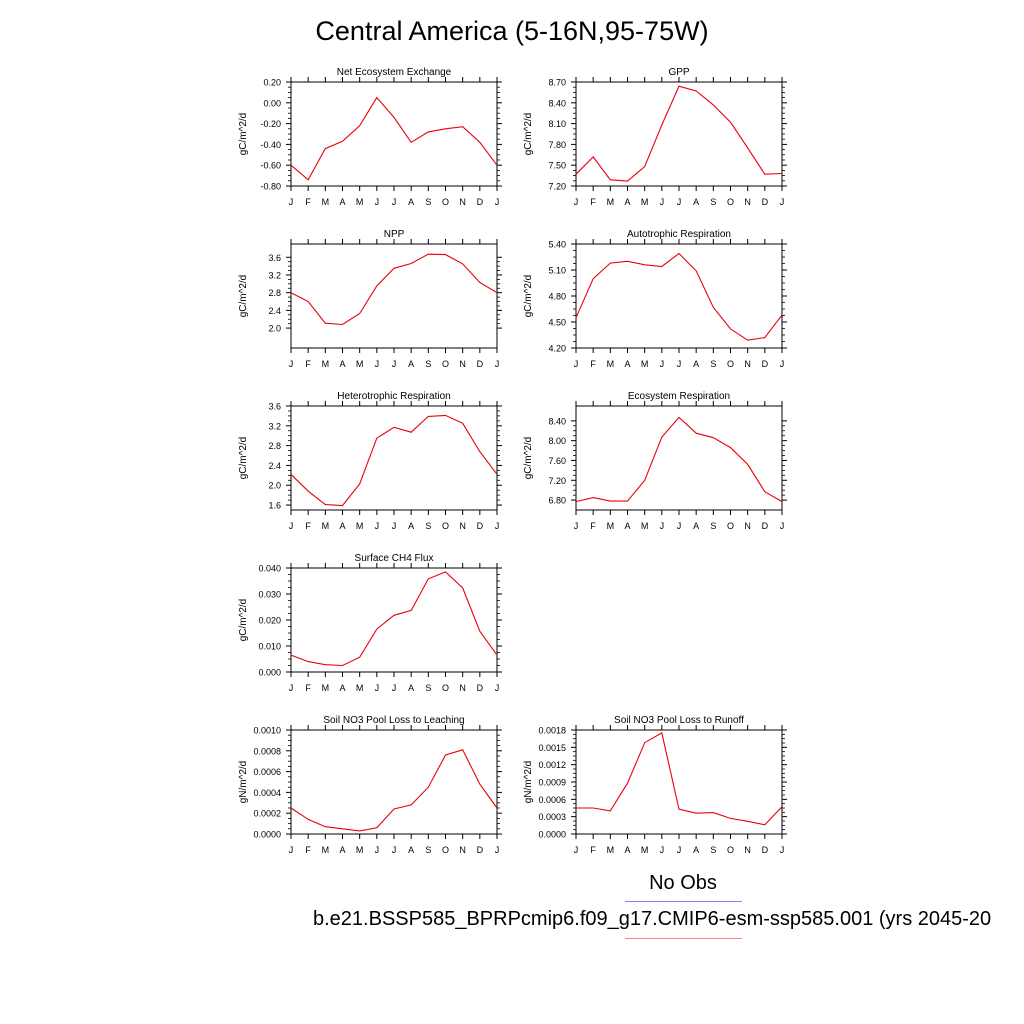 The image size is (1024, 1024). I want to click on y-tick-label: 8.40, so click(557, 103).